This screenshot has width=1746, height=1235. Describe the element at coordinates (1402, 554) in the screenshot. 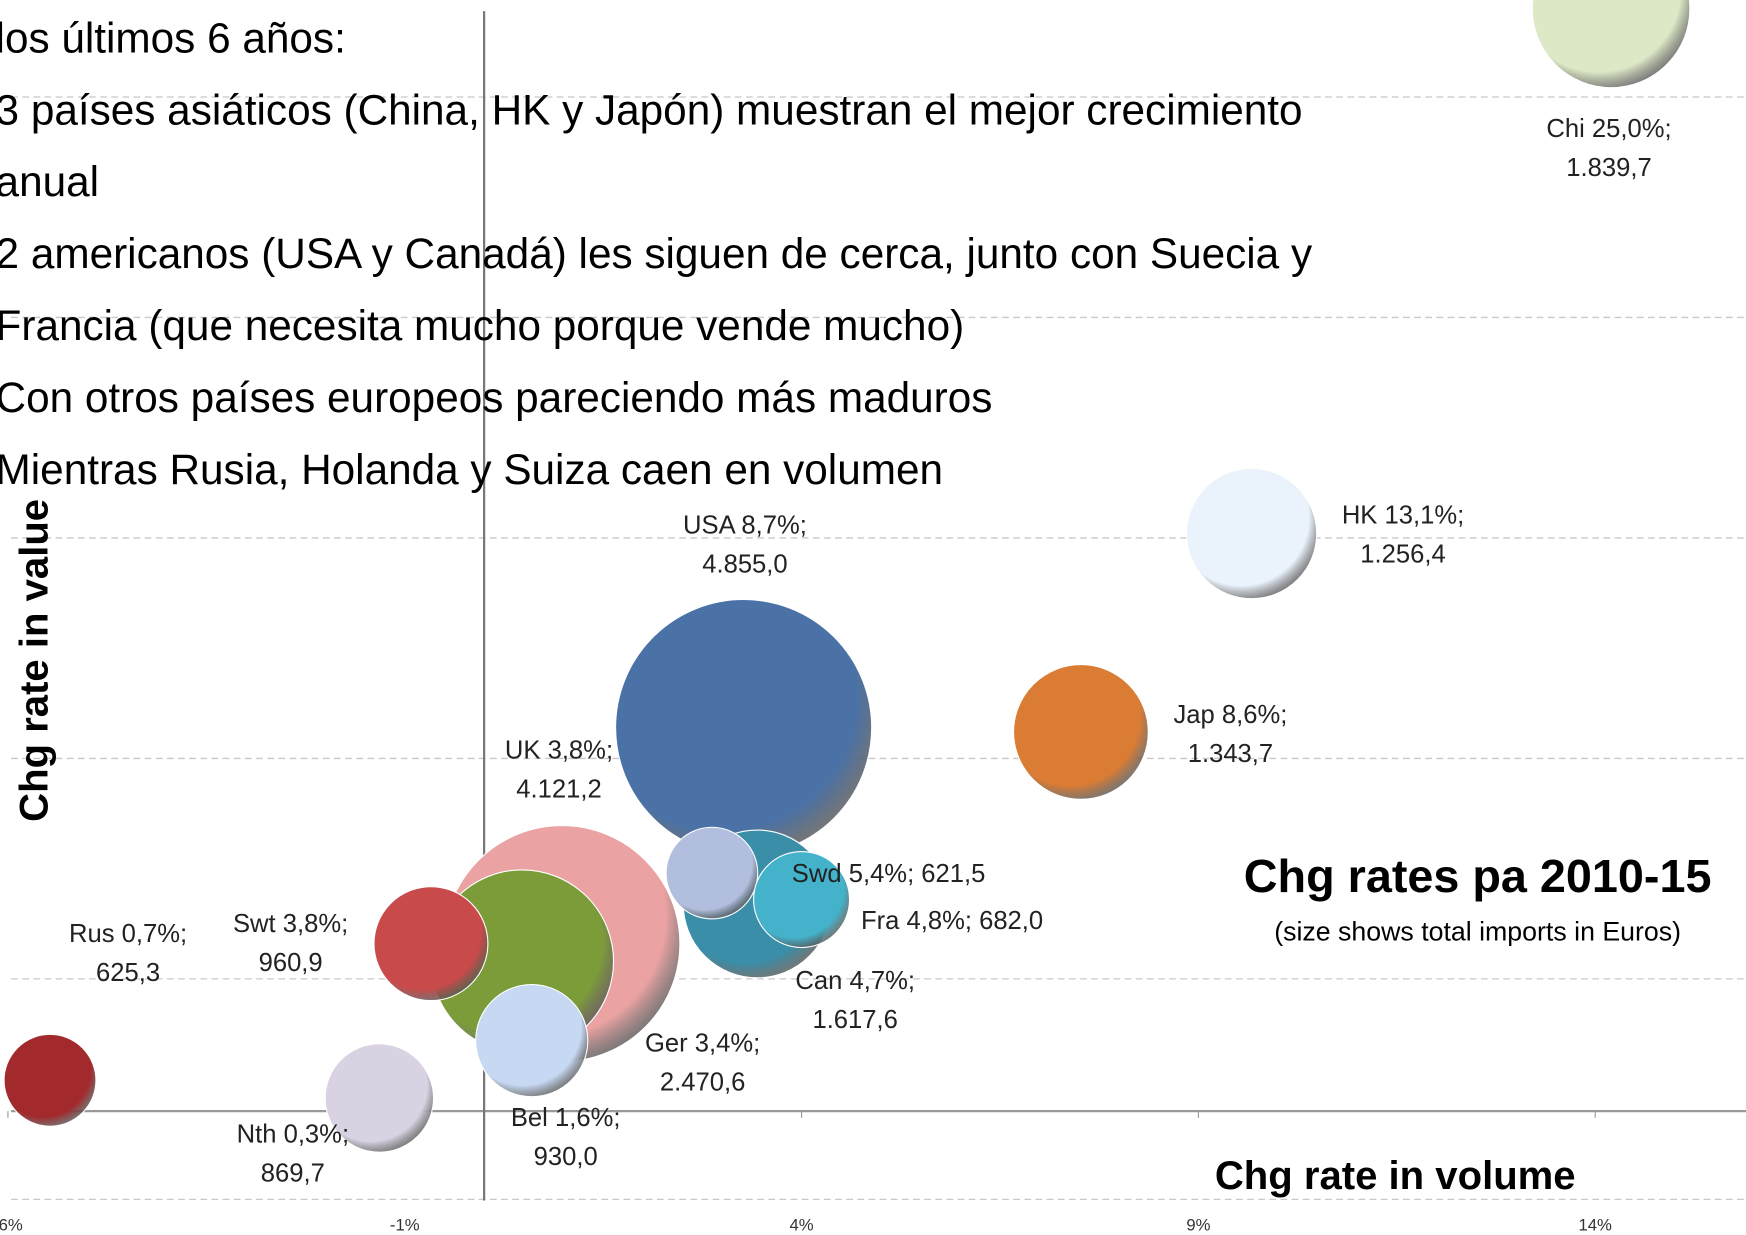

I see `data-label: 1.256,4` at that location.